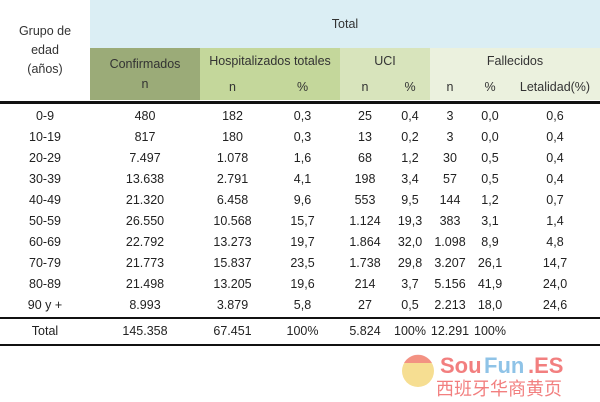  What do you see at coordinates (232, 221) in the screenshot?
I see `table-cell: 10.568` at bounding box center [232, 221].